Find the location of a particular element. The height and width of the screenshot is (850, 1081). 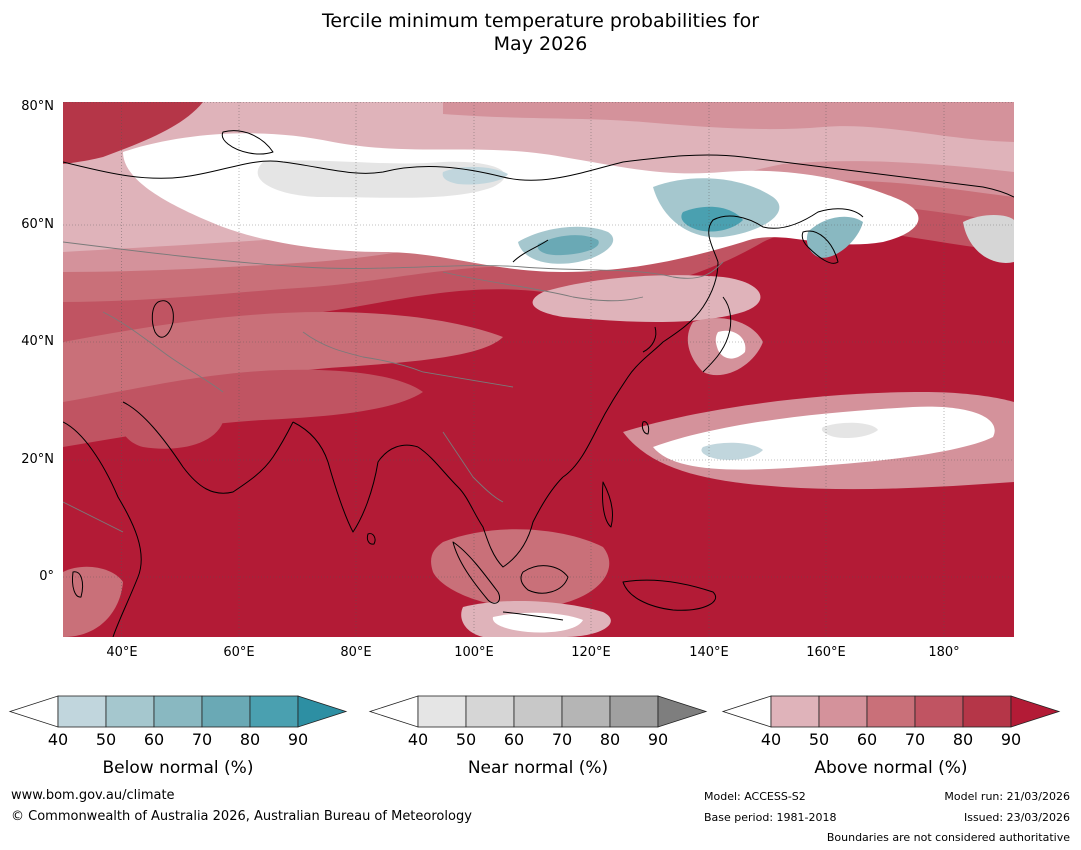

coast-new-guinea is located at coordinates (669, 595).